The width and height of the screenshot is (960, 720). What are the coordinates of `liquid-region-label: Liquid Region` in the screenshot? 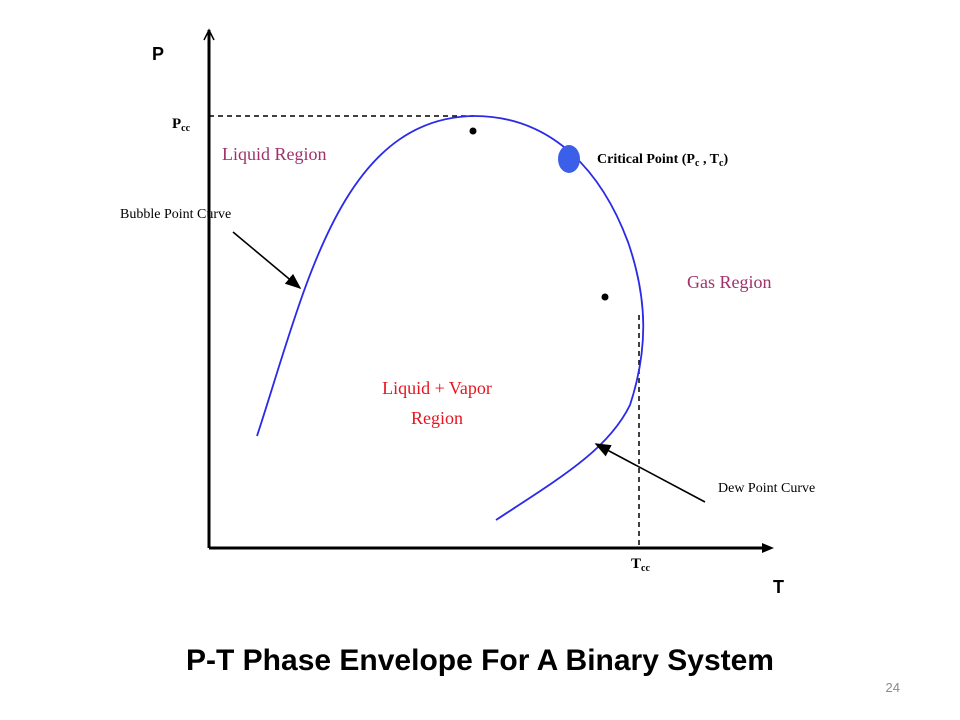 It's located at (274, 154).